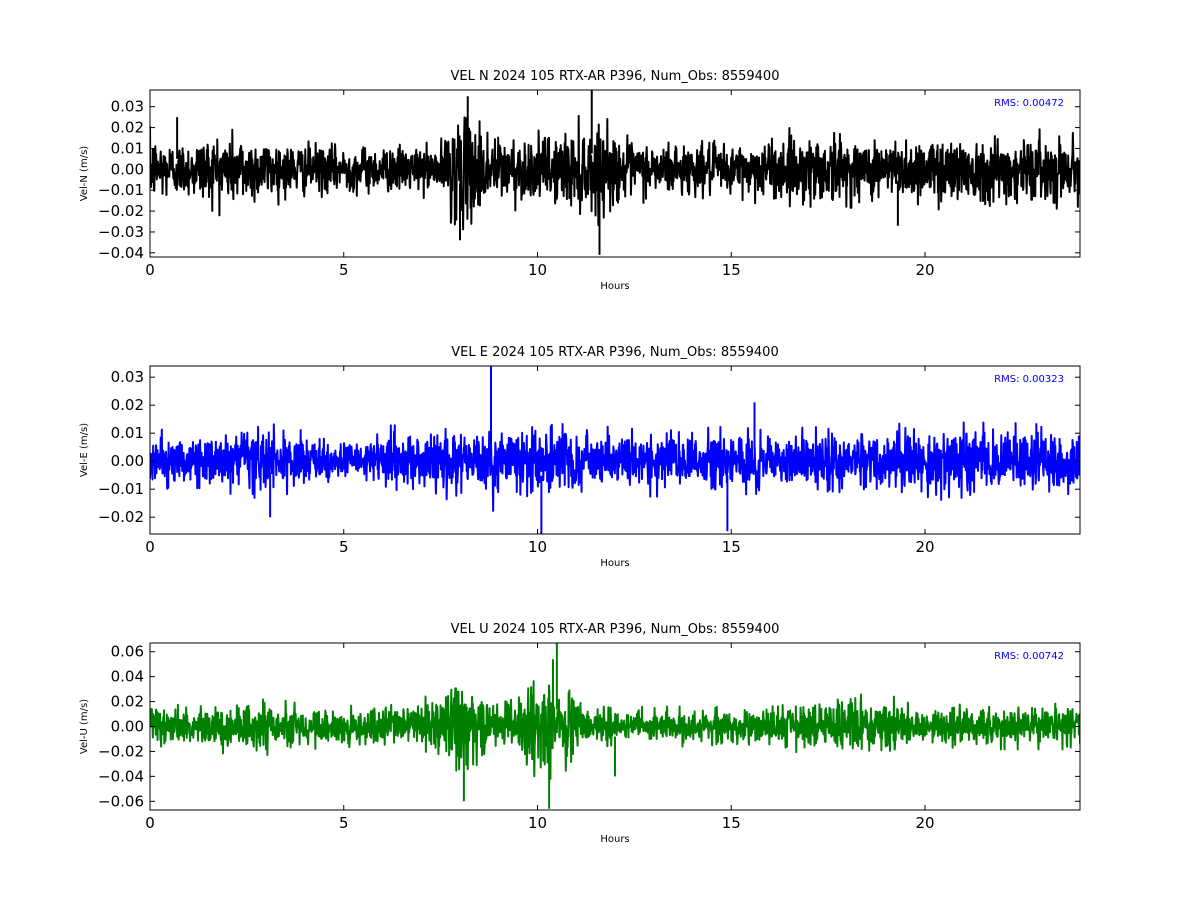  What do you see at coordinates (1029, 379) in the screenshot?
I see `rms-annotation: RMS: 0.00323` at bounding box center [1029, 379].